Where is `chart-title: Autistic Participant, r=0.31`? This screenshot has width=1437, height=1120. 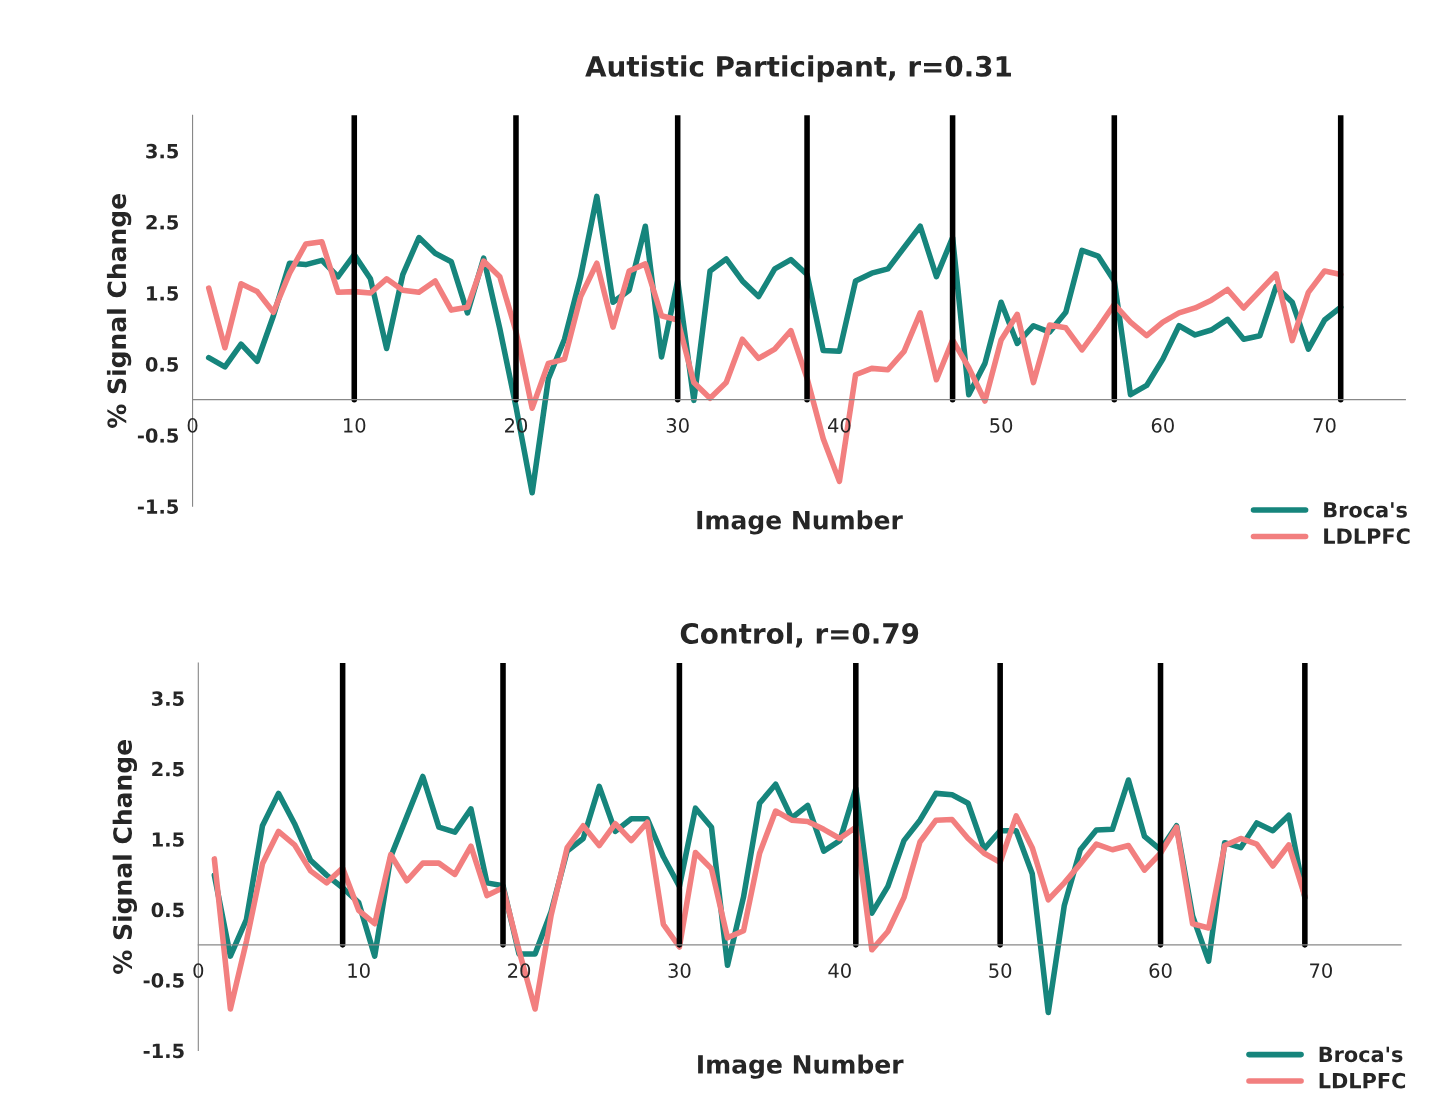 chart-title: Autistic Participant, r=0.31 is located at coordinates (798, 69).